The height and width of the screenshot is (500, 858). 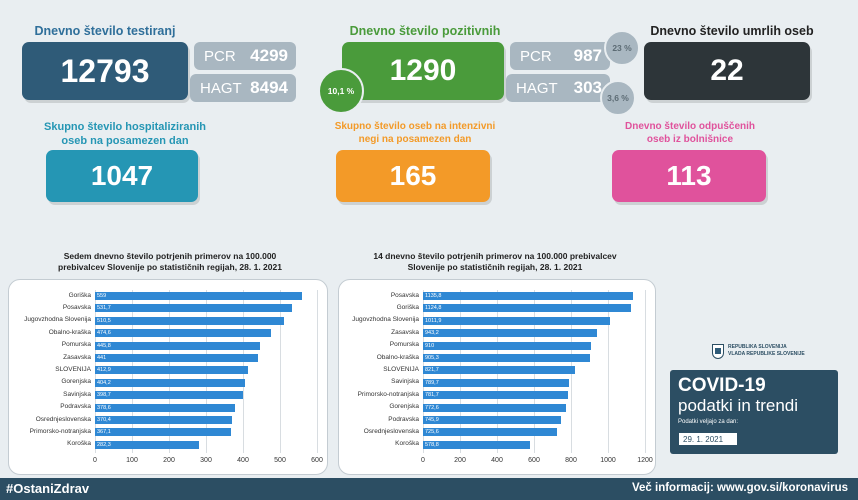 What do you see at coordinates (433, 296) in the screenshot?
I see `chart2-value-label: 1135,8` at bounding box center [433, 296].